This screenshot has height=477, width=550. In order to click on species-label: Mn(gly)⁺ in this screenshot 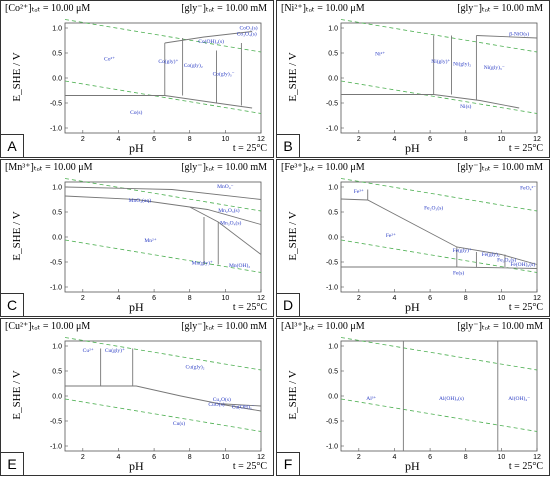, I will do `click(202, 263)`.